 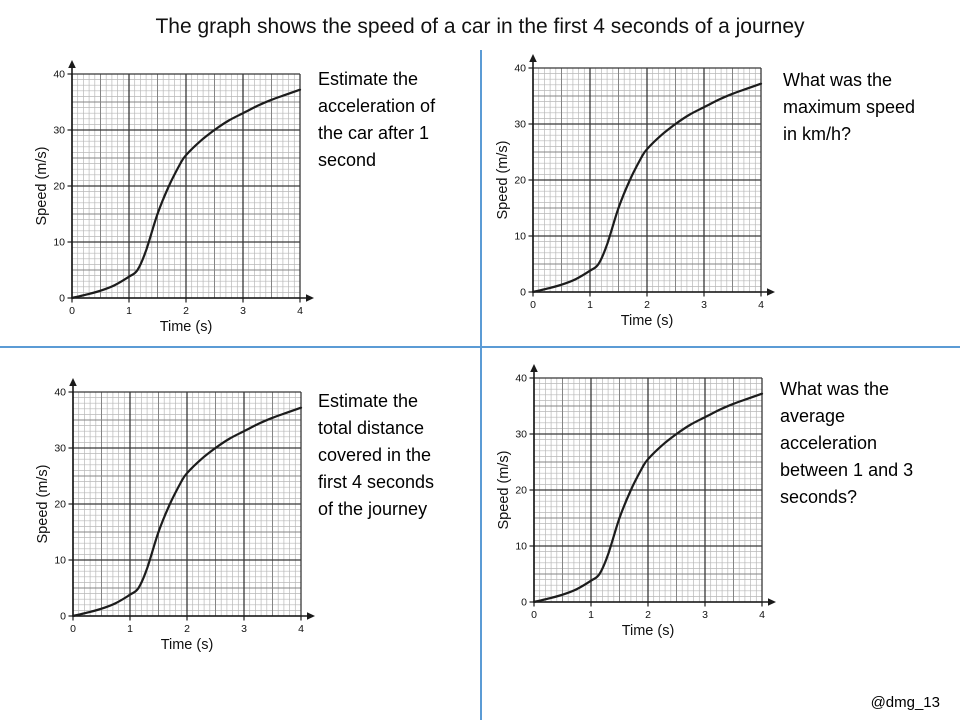 I want to click on vertical-divider, so click(x=481, y=385).